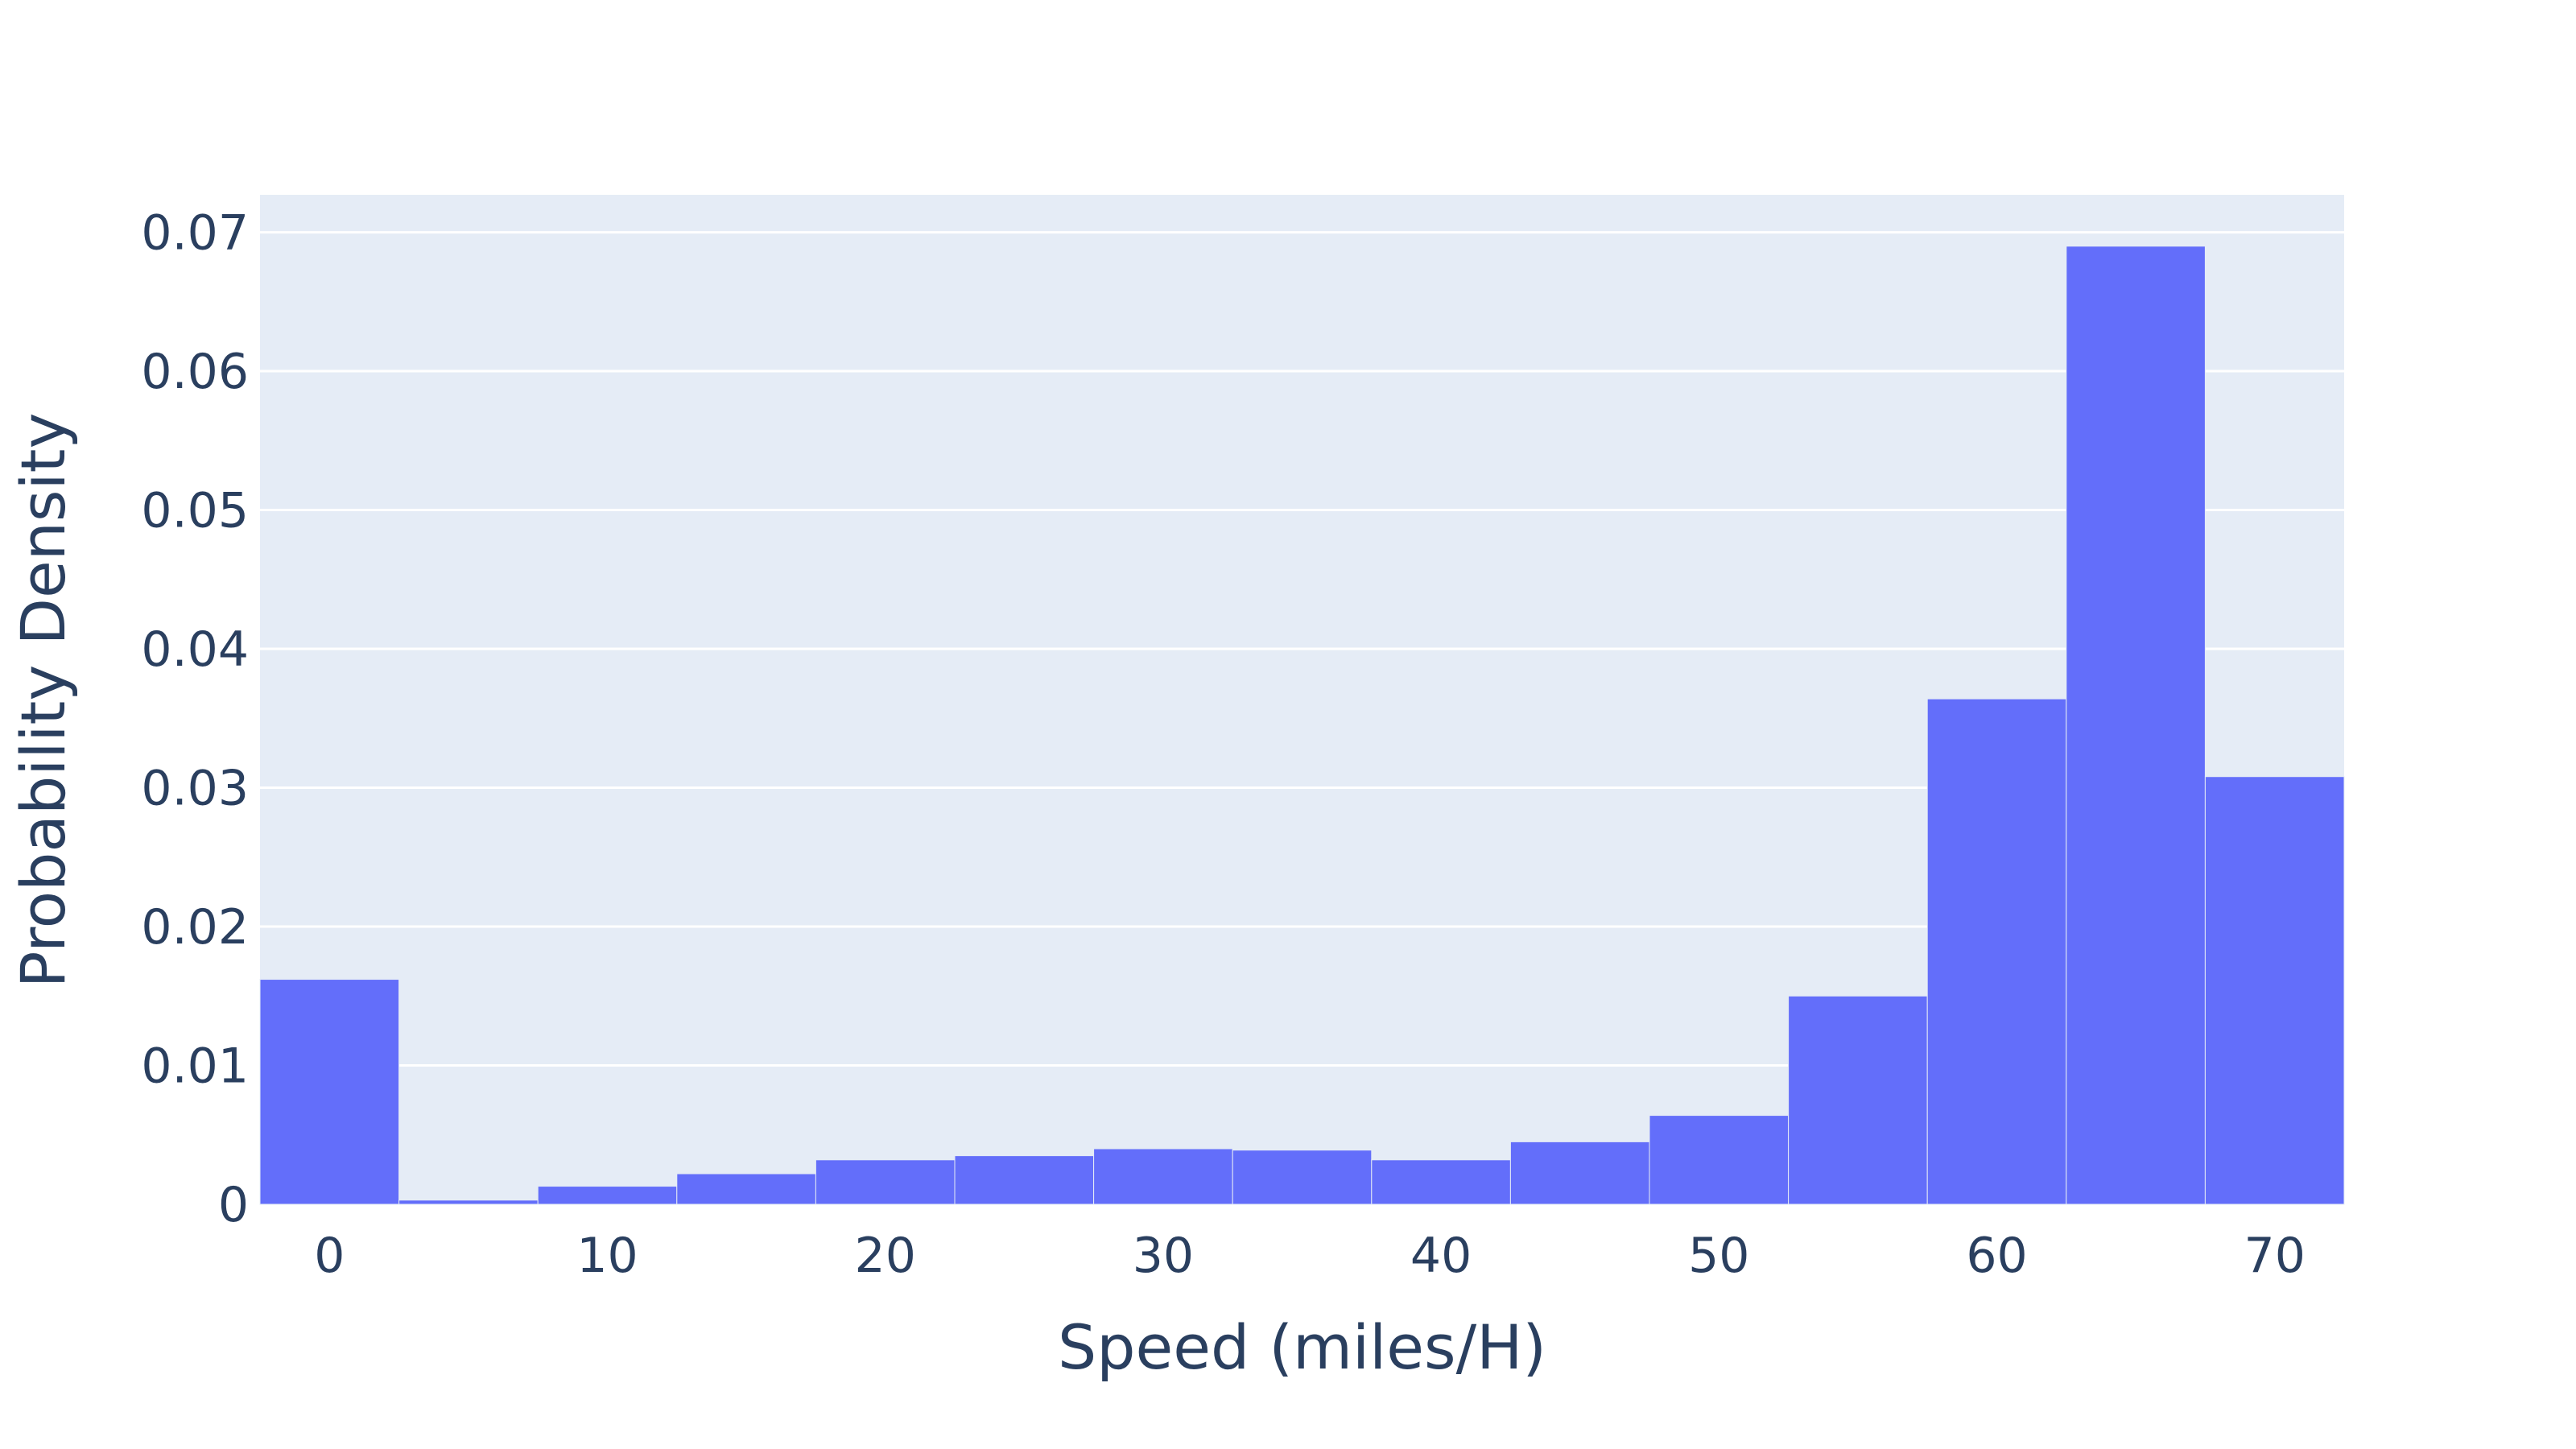  What do you see at coordinates (195, 649) in the screenshot?
I see `y-tick-label: 0.04` at bounding box center [195, 649].